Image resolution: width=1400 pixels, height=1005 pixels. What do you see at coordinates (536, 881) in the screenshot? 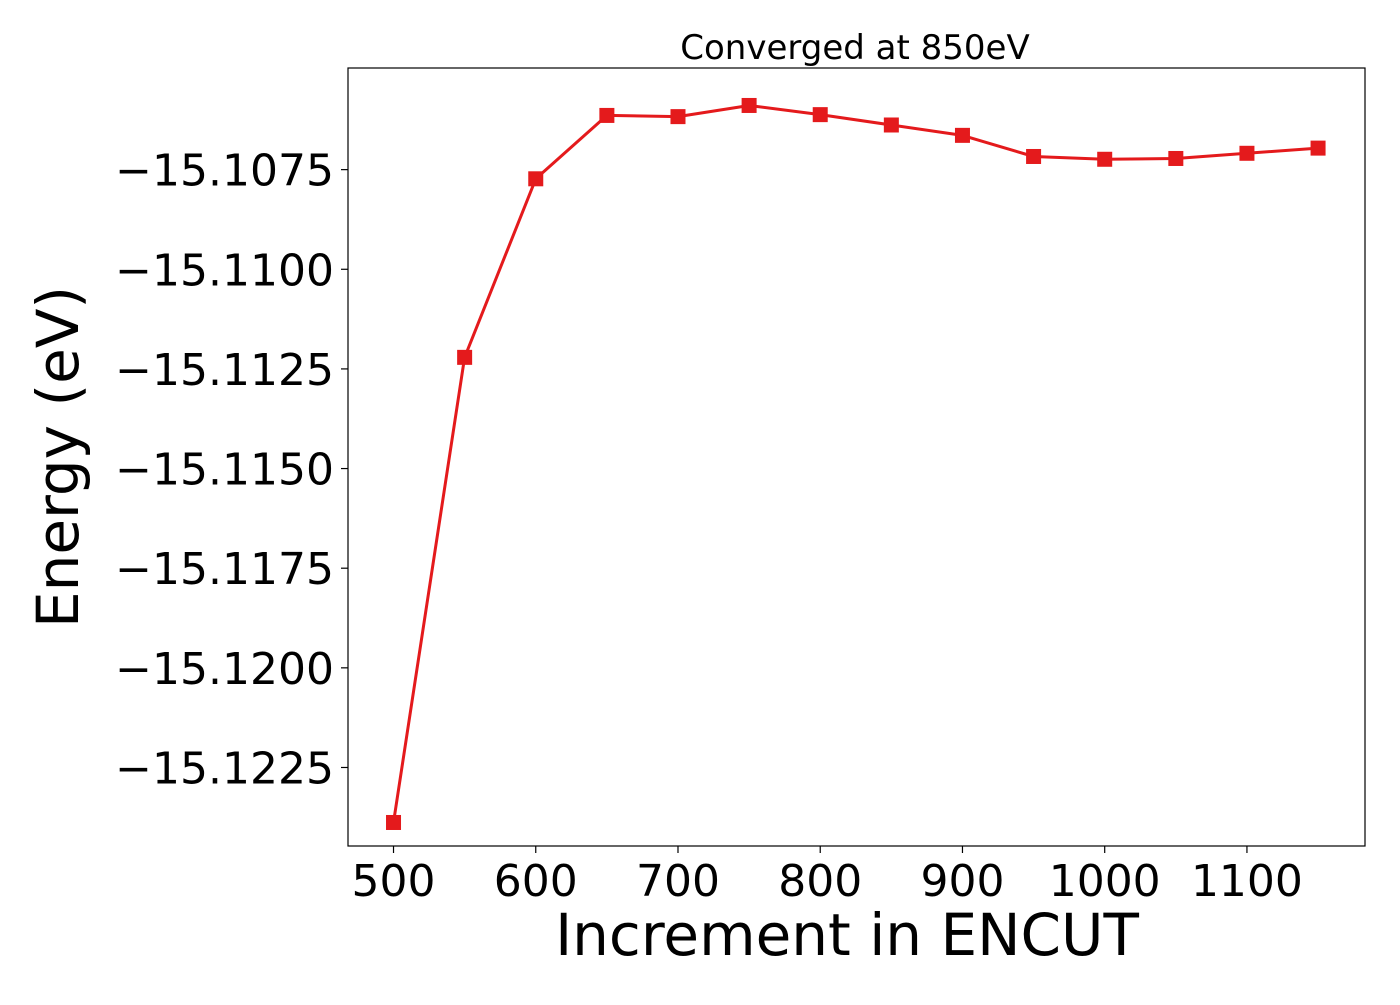
I see `x-tick-label: 600` at bounding box center [536, 881].